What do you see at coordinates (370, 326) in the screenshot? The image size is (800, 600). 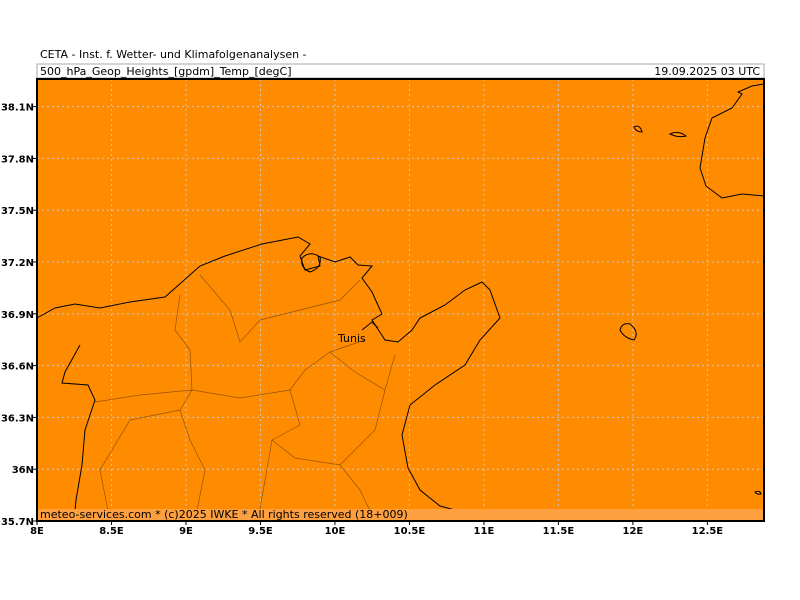 I see `tunis-gulf` at bounding box center [370, 326].